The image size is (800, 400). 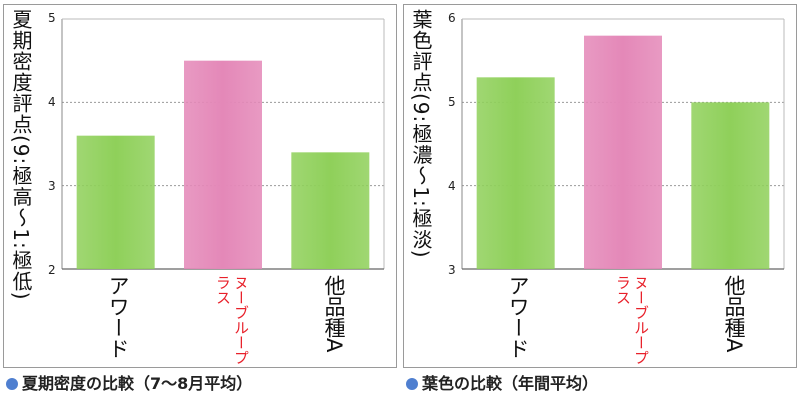 I want to click on caption-text: 夏期密度の比較（7〜8月平均）, so click(x=137, y=383).